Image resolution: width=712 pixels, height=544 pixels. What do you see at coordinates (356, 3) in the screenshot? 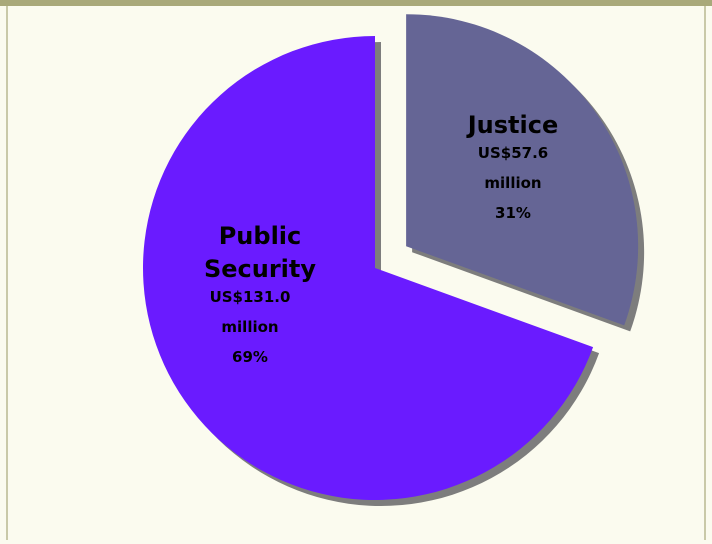
I see `top-accent-bar` at bounding box center [356, 3].